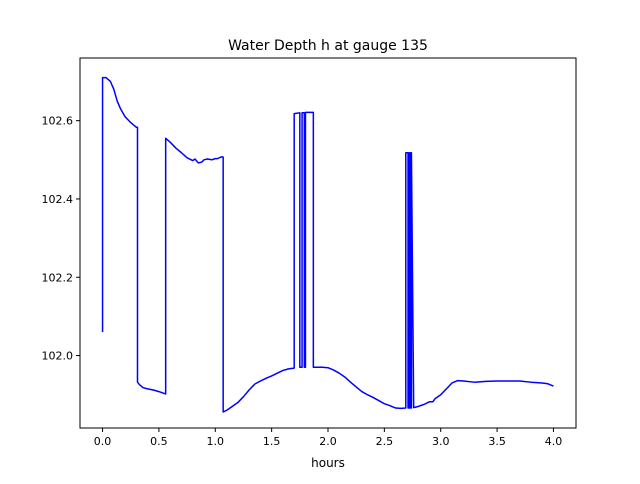 This screenshot has height=484, width=640. What do you see at coordinates (385, 441) in the screenshot?
I see `x-tick-label: 2.5` at bounding box center [385, 441].